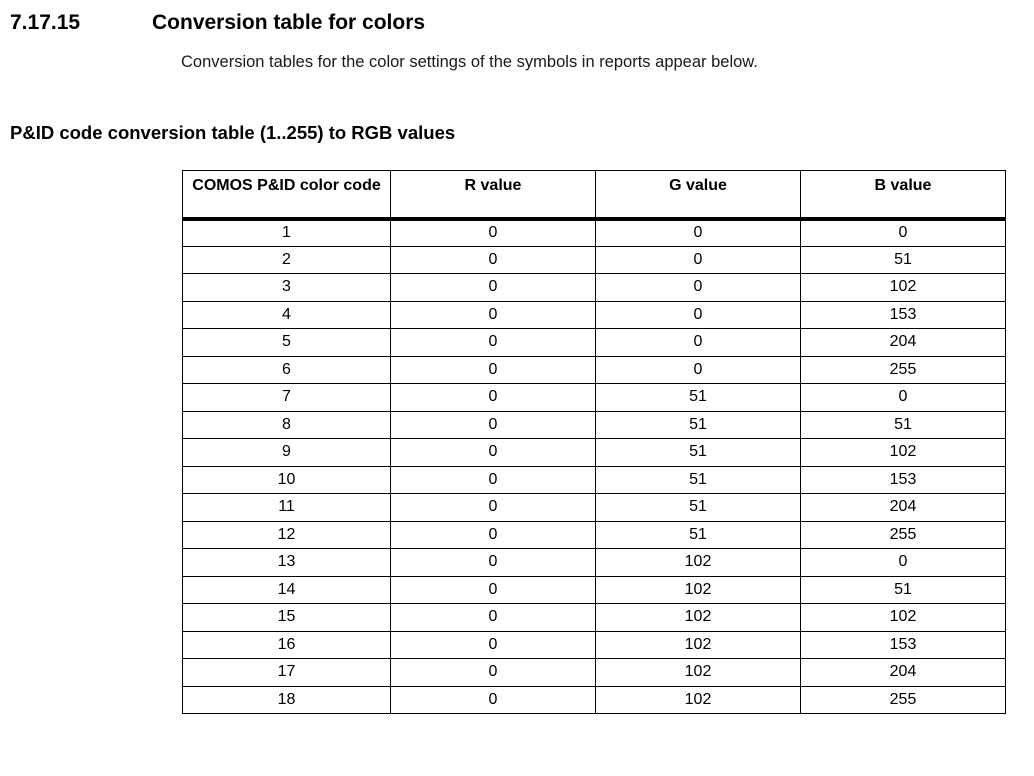 Image resolution: width=1034 pixels, height=776 pixels. I want to click on table-row: 16 0 102 153, so click(594, 644).